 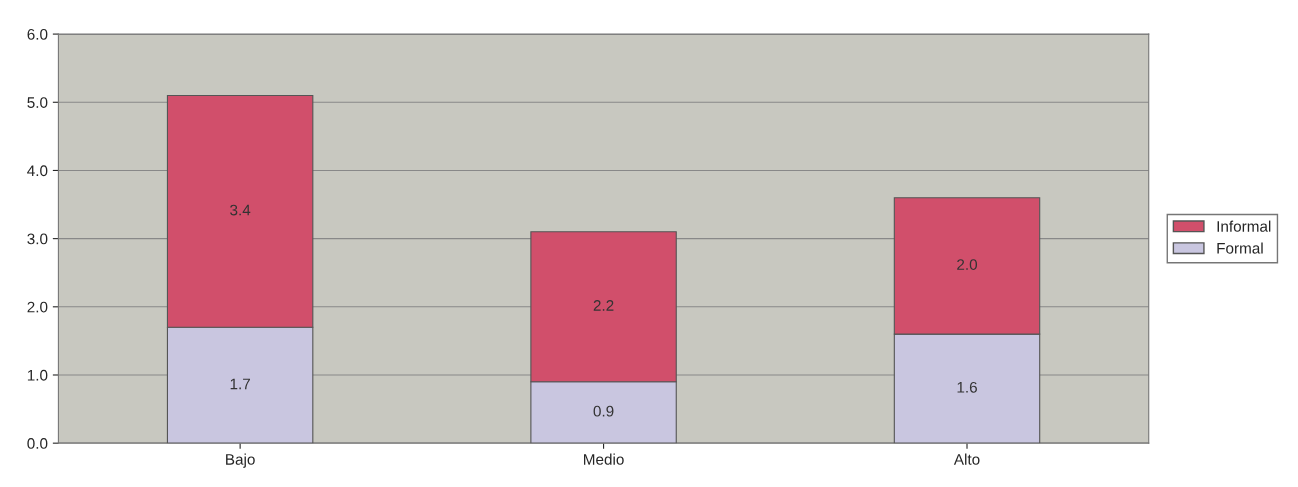 I want to click on y-tick-label: 1.0, so click(x=37, y=375).